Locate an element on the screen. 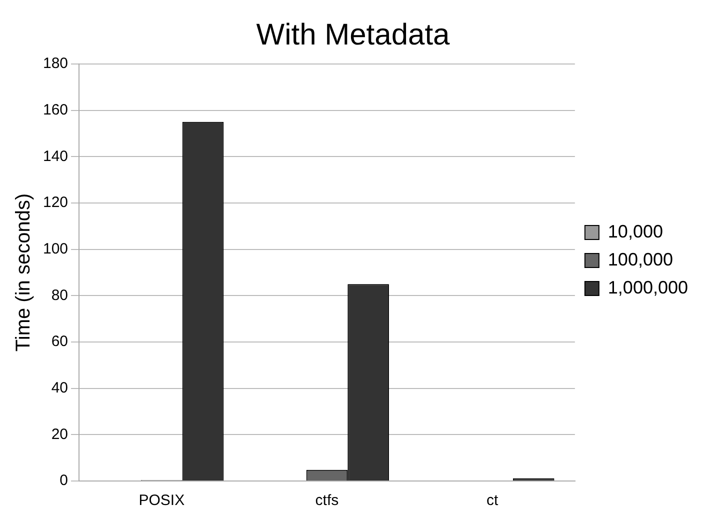 This screenshot has width=718, height=522. y-tick-label: 100 is located at coordinates (55, 249).